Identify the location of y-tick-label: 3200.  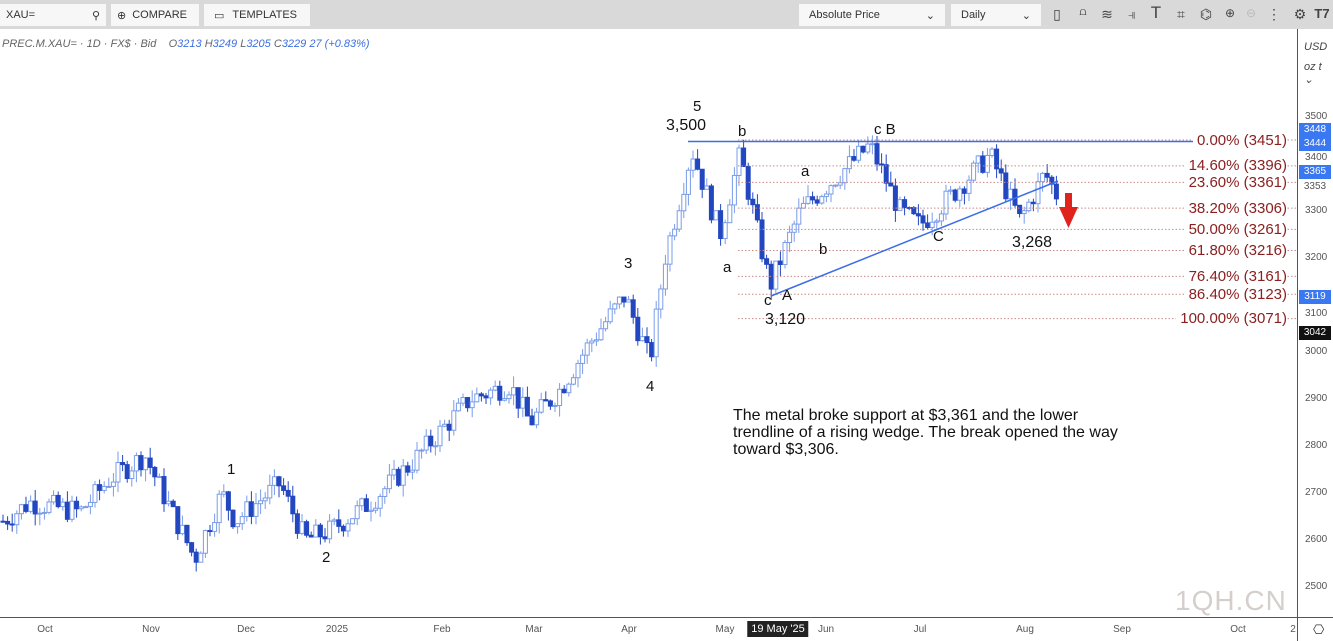
(1316, 257).